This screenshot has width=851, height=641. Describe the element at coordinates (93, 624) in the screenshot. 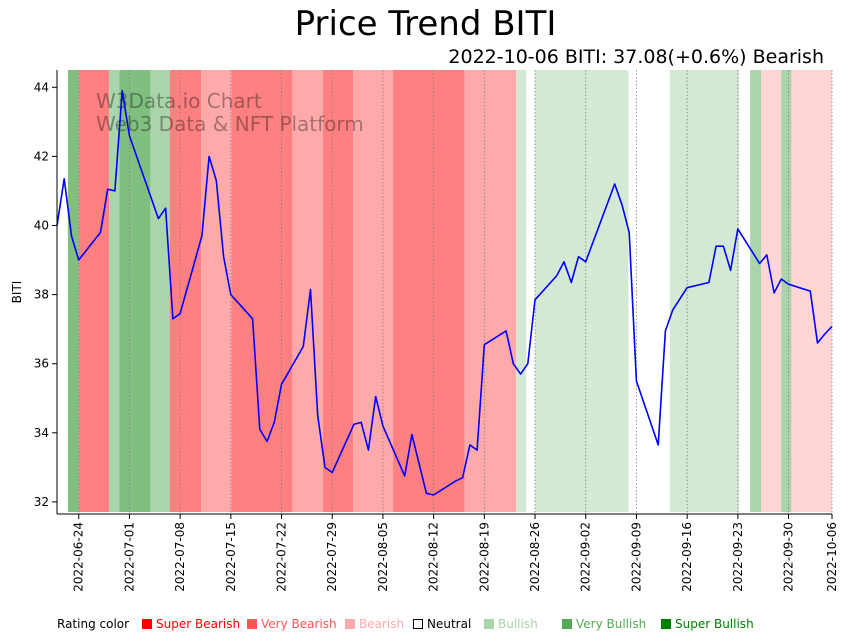

I see `legend-title: Rating color` at that location.